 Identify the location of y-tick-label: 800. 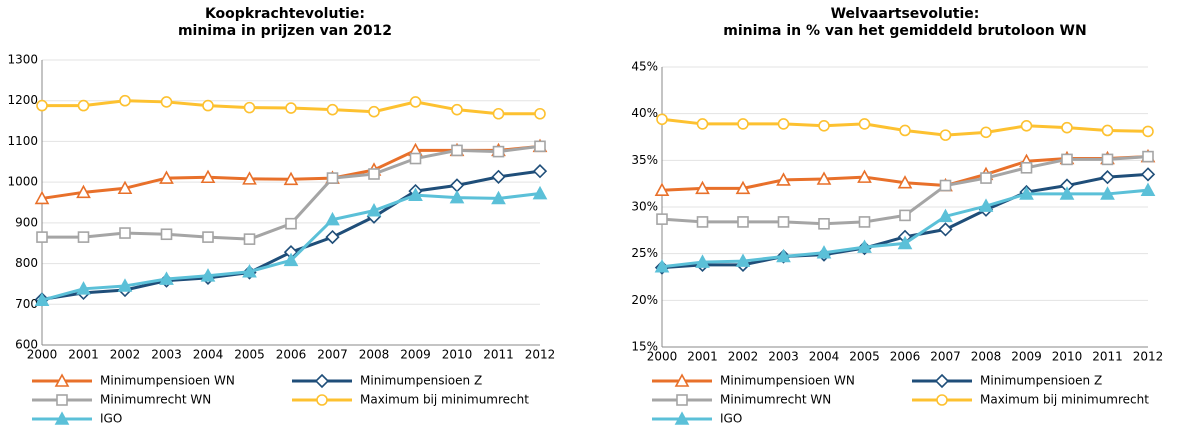
(26, 263).